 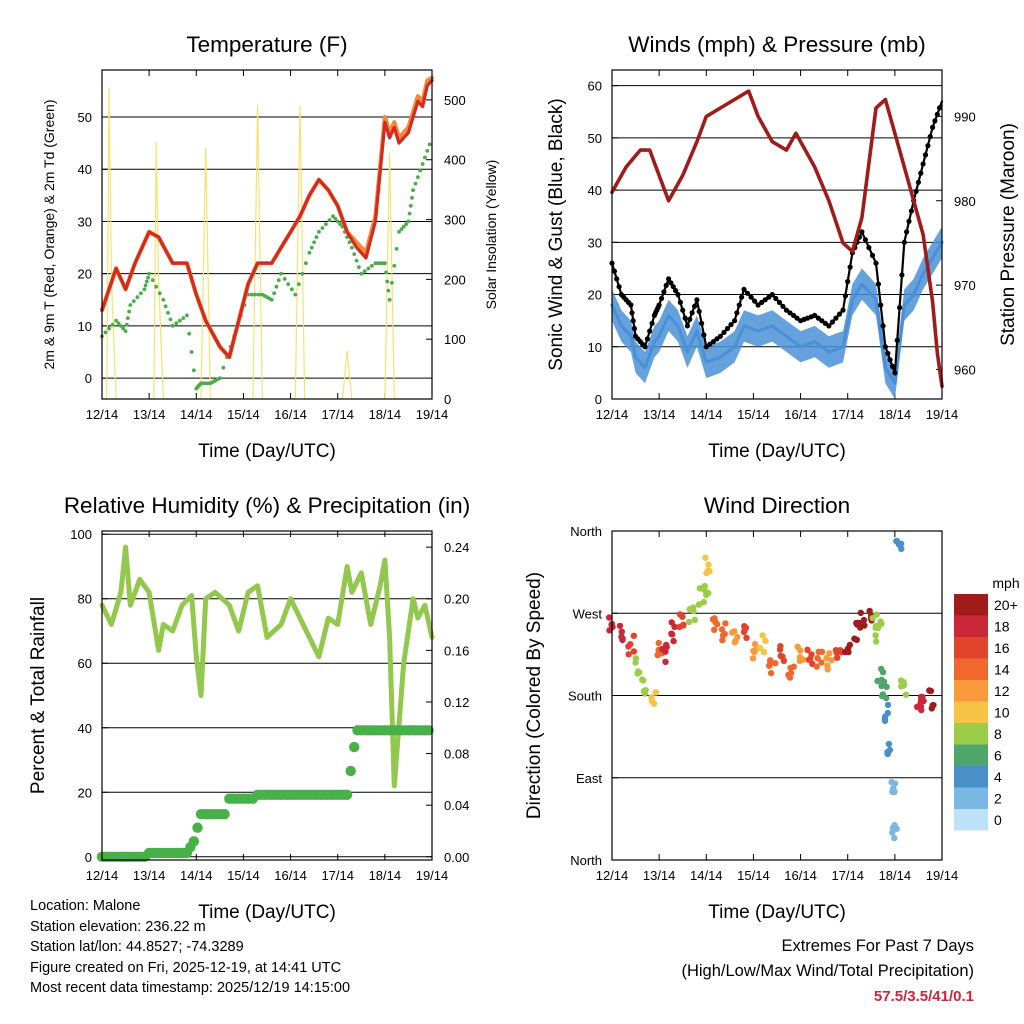 I want to click on precip-point, so click(x=194, y=841).